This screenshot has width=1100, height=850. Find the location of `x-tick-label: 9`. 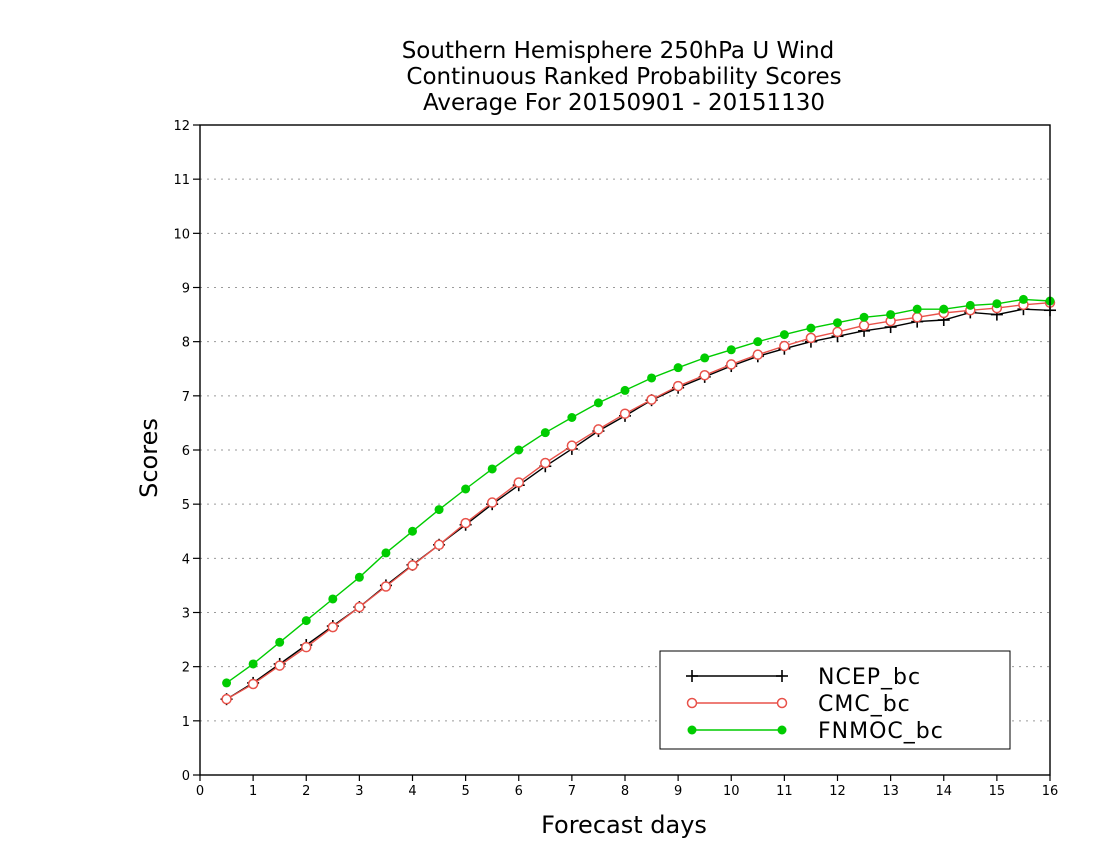

x-tick-label: 9 is located at coordinates (678, 791).